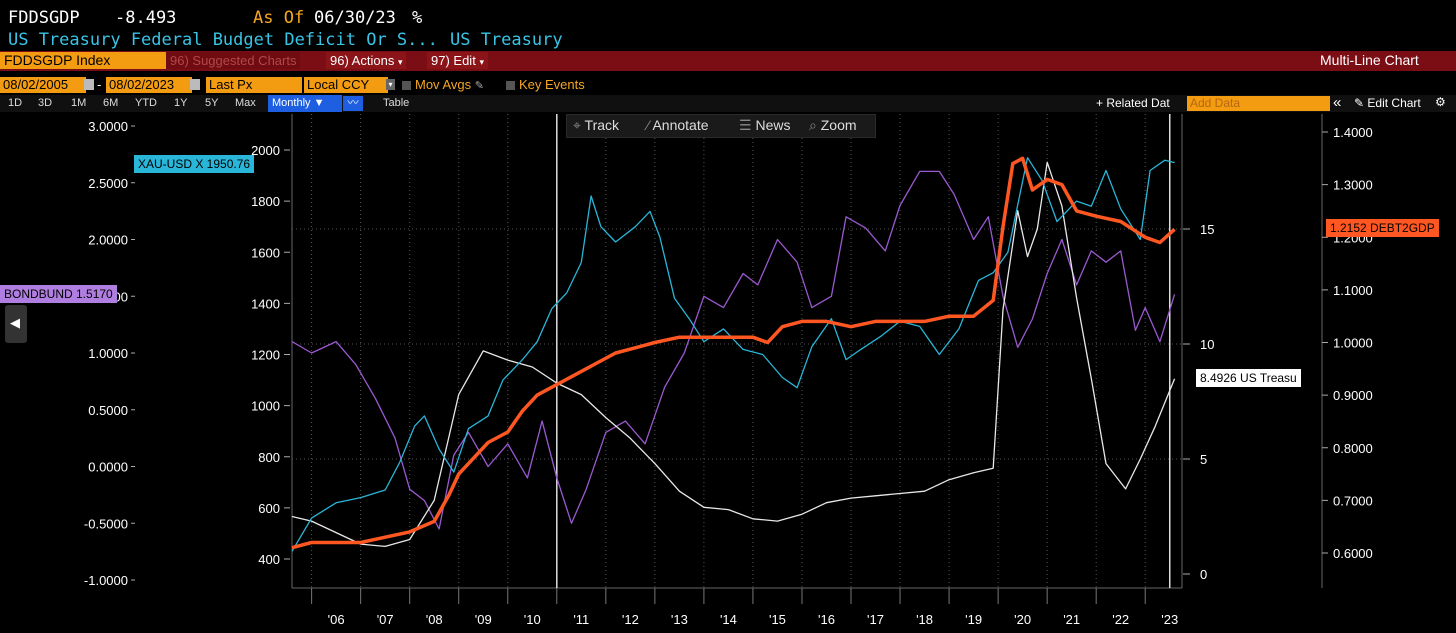 The image size is (1456, 633). Describe the element at coordinates (194, 164) in the screenshot. I see `xau-tag: XAU-USD X 1950.76` at that location.